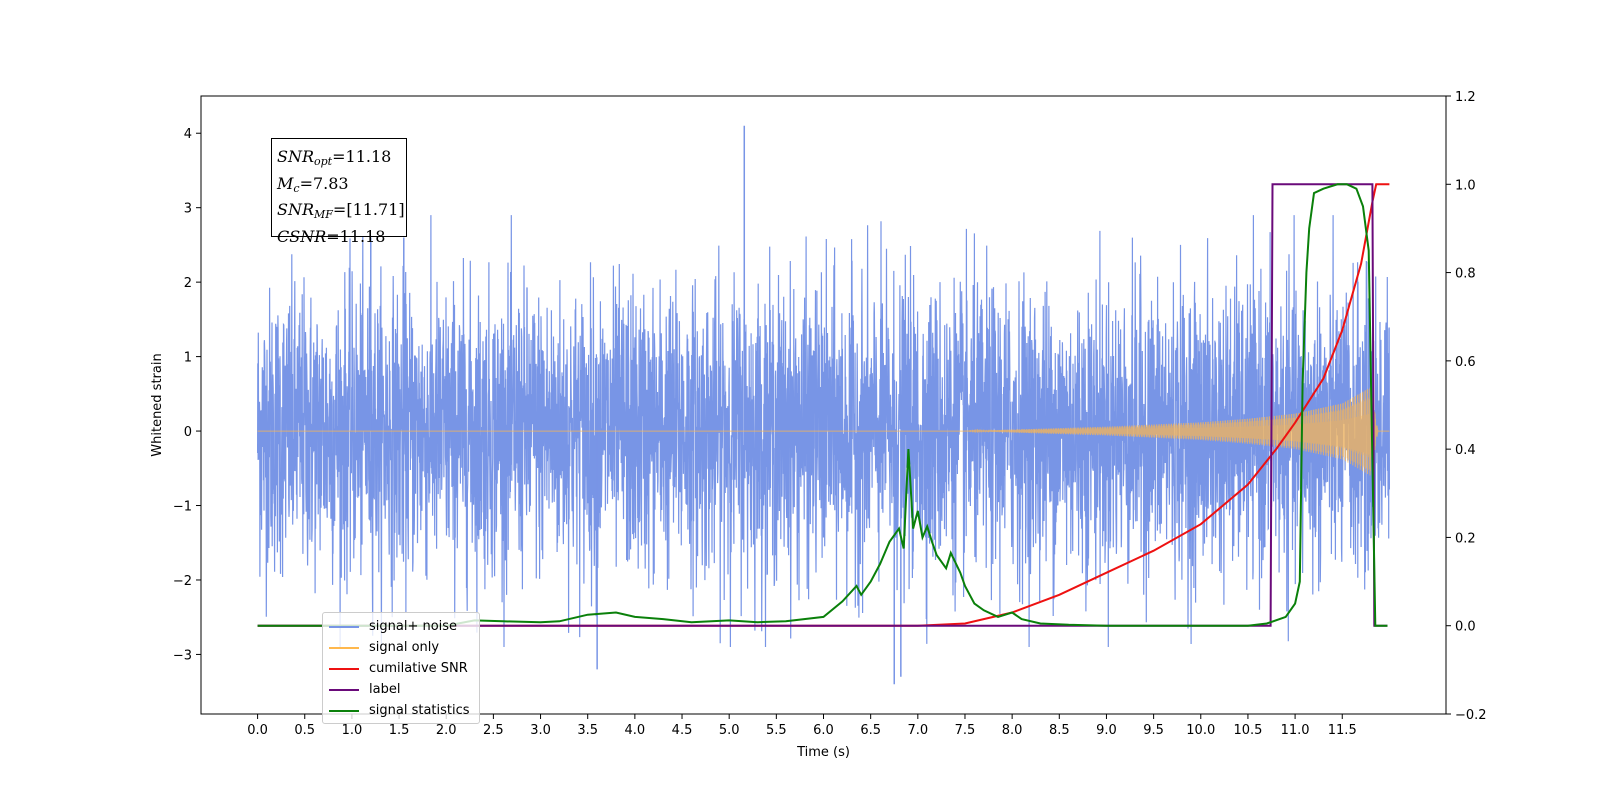 This screenshot has height=800, width=1600. I want to click on x-tick-label: 7.0, so click(917, 730).